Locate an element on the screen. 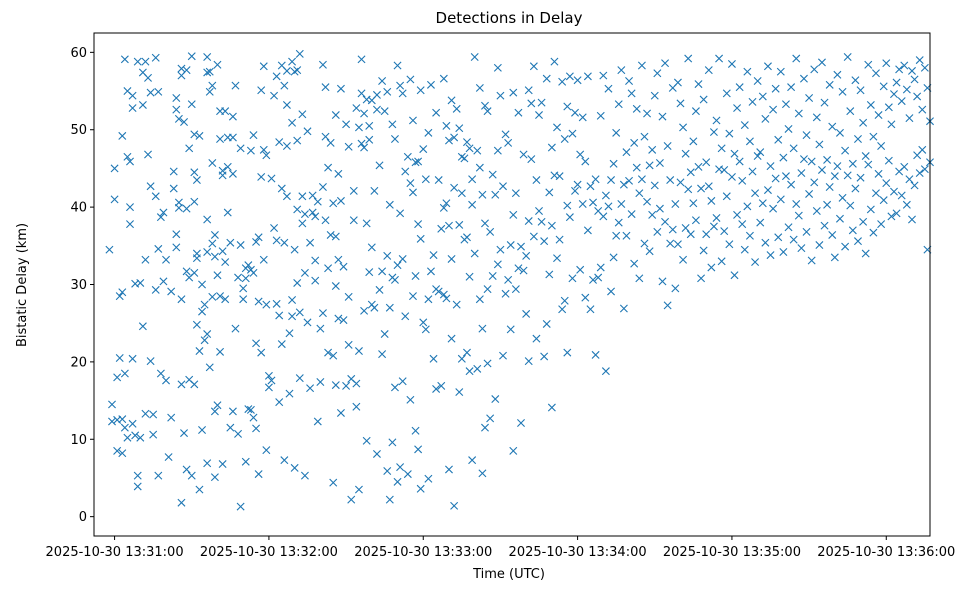  x-tick-label: 2025-10-30 13:33:00 is located at coordinates (423, 552).